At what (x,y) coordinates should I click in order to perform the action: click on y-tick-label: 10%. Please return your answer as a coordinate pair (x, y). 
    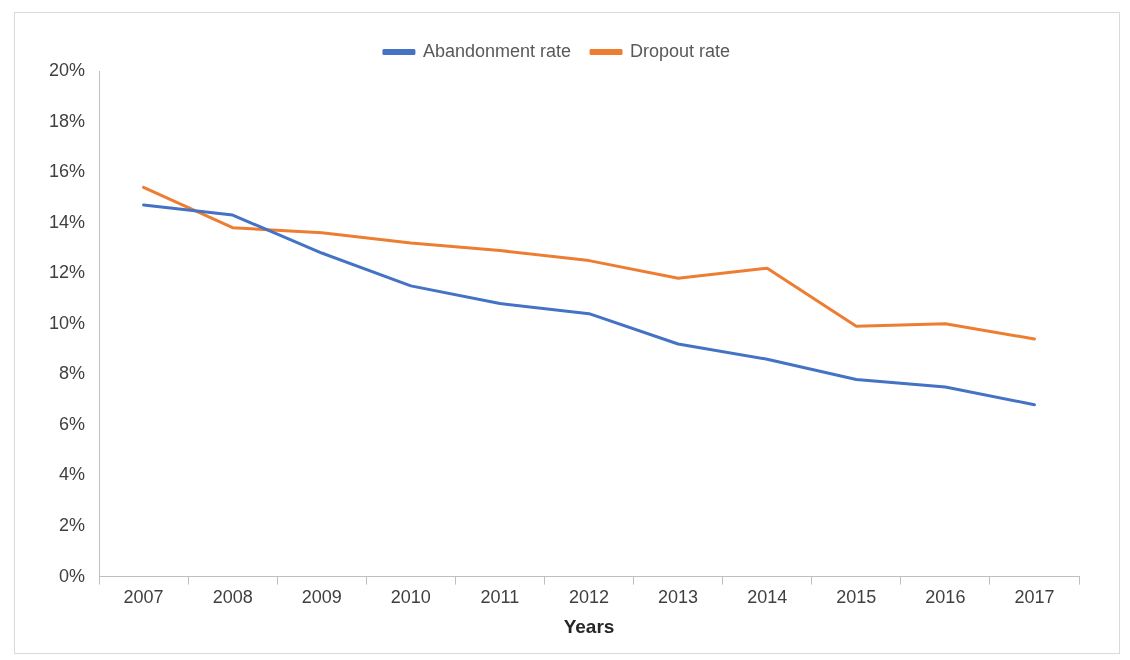
    Looking at the image, I should click on (67, 322).